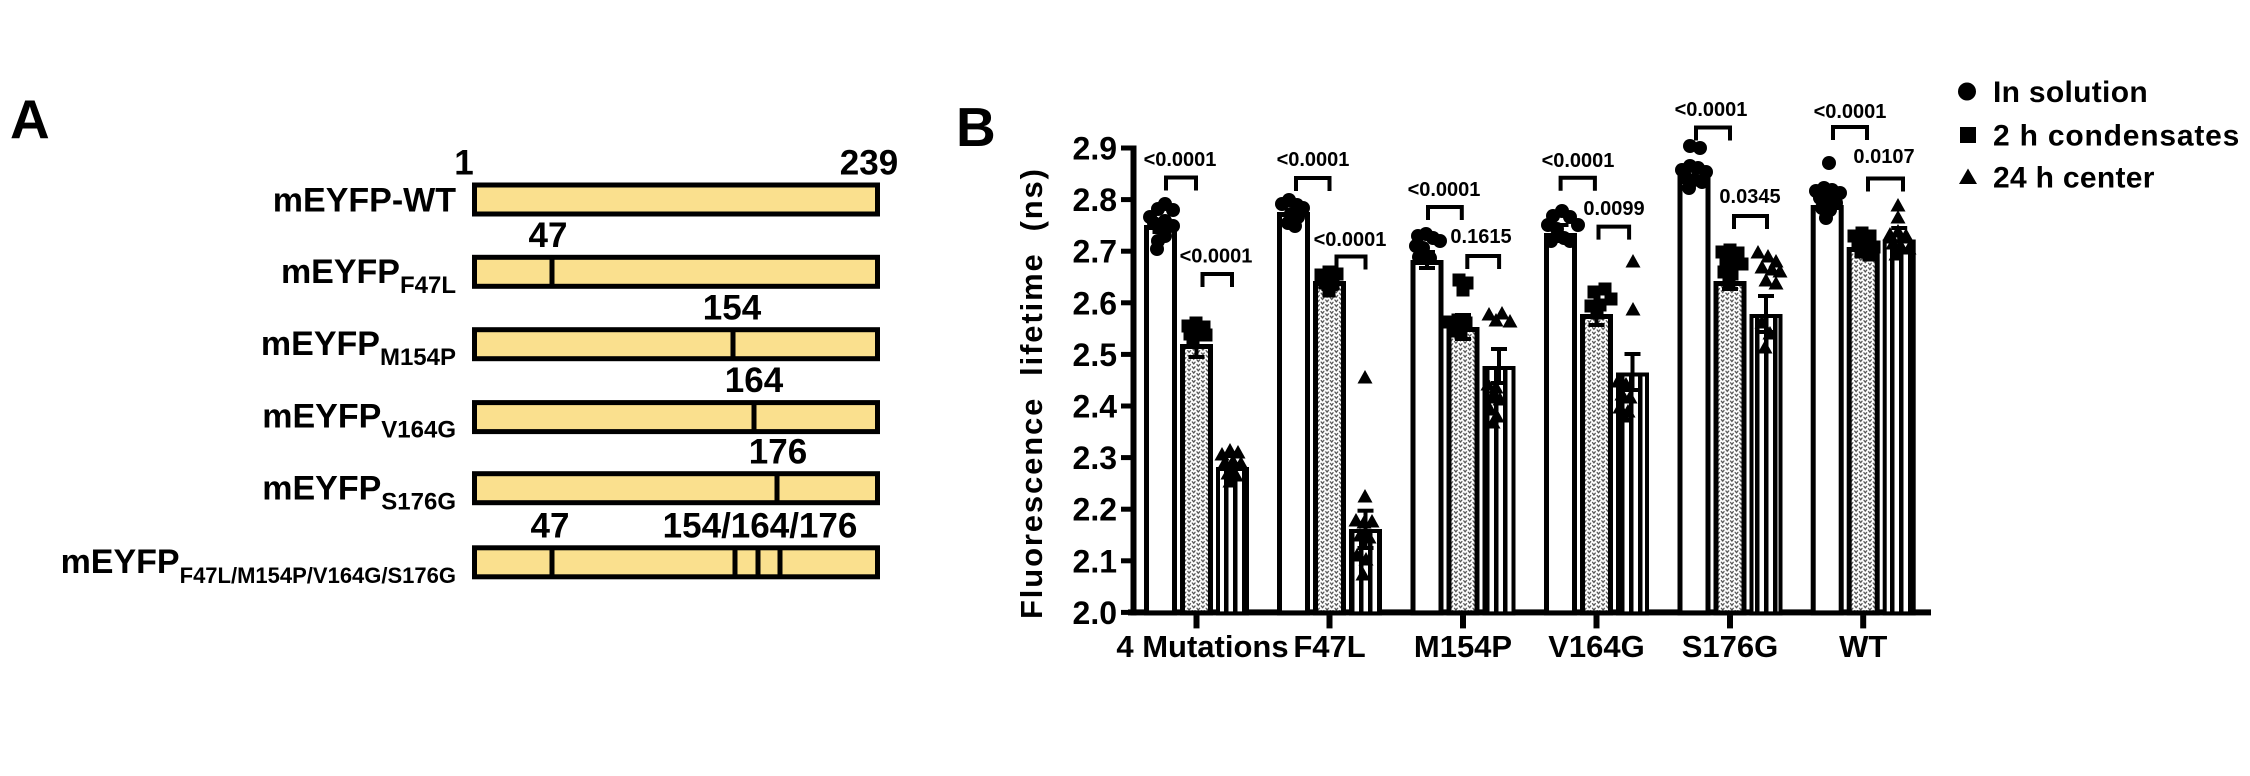  What do you see at coordinates (1095, 458) in the screenshot?
I see `svg-text: 2.3` at bounding box center [1095, 458].